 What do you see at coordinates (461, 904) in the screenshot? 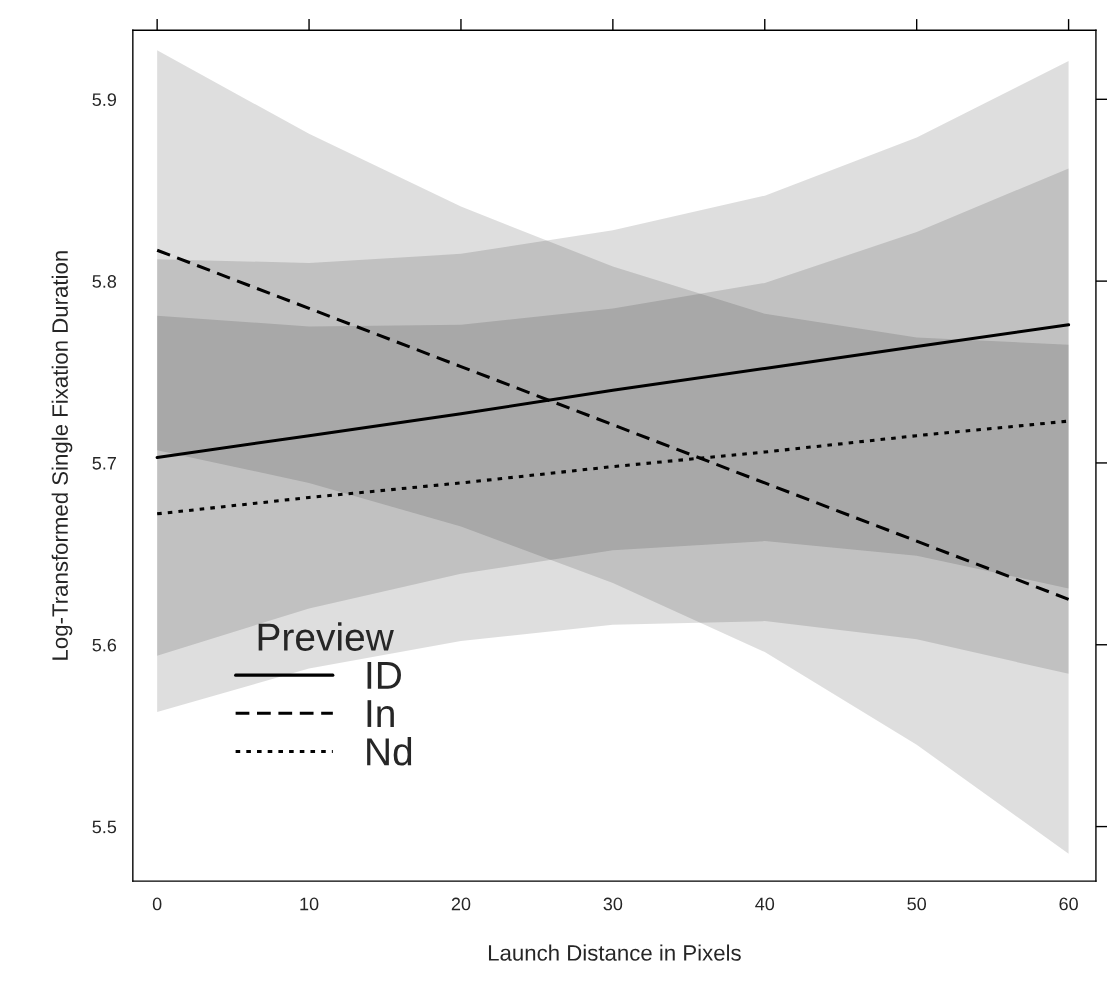
I see `x-tick-label: 20` at bounding box center [461, 904].